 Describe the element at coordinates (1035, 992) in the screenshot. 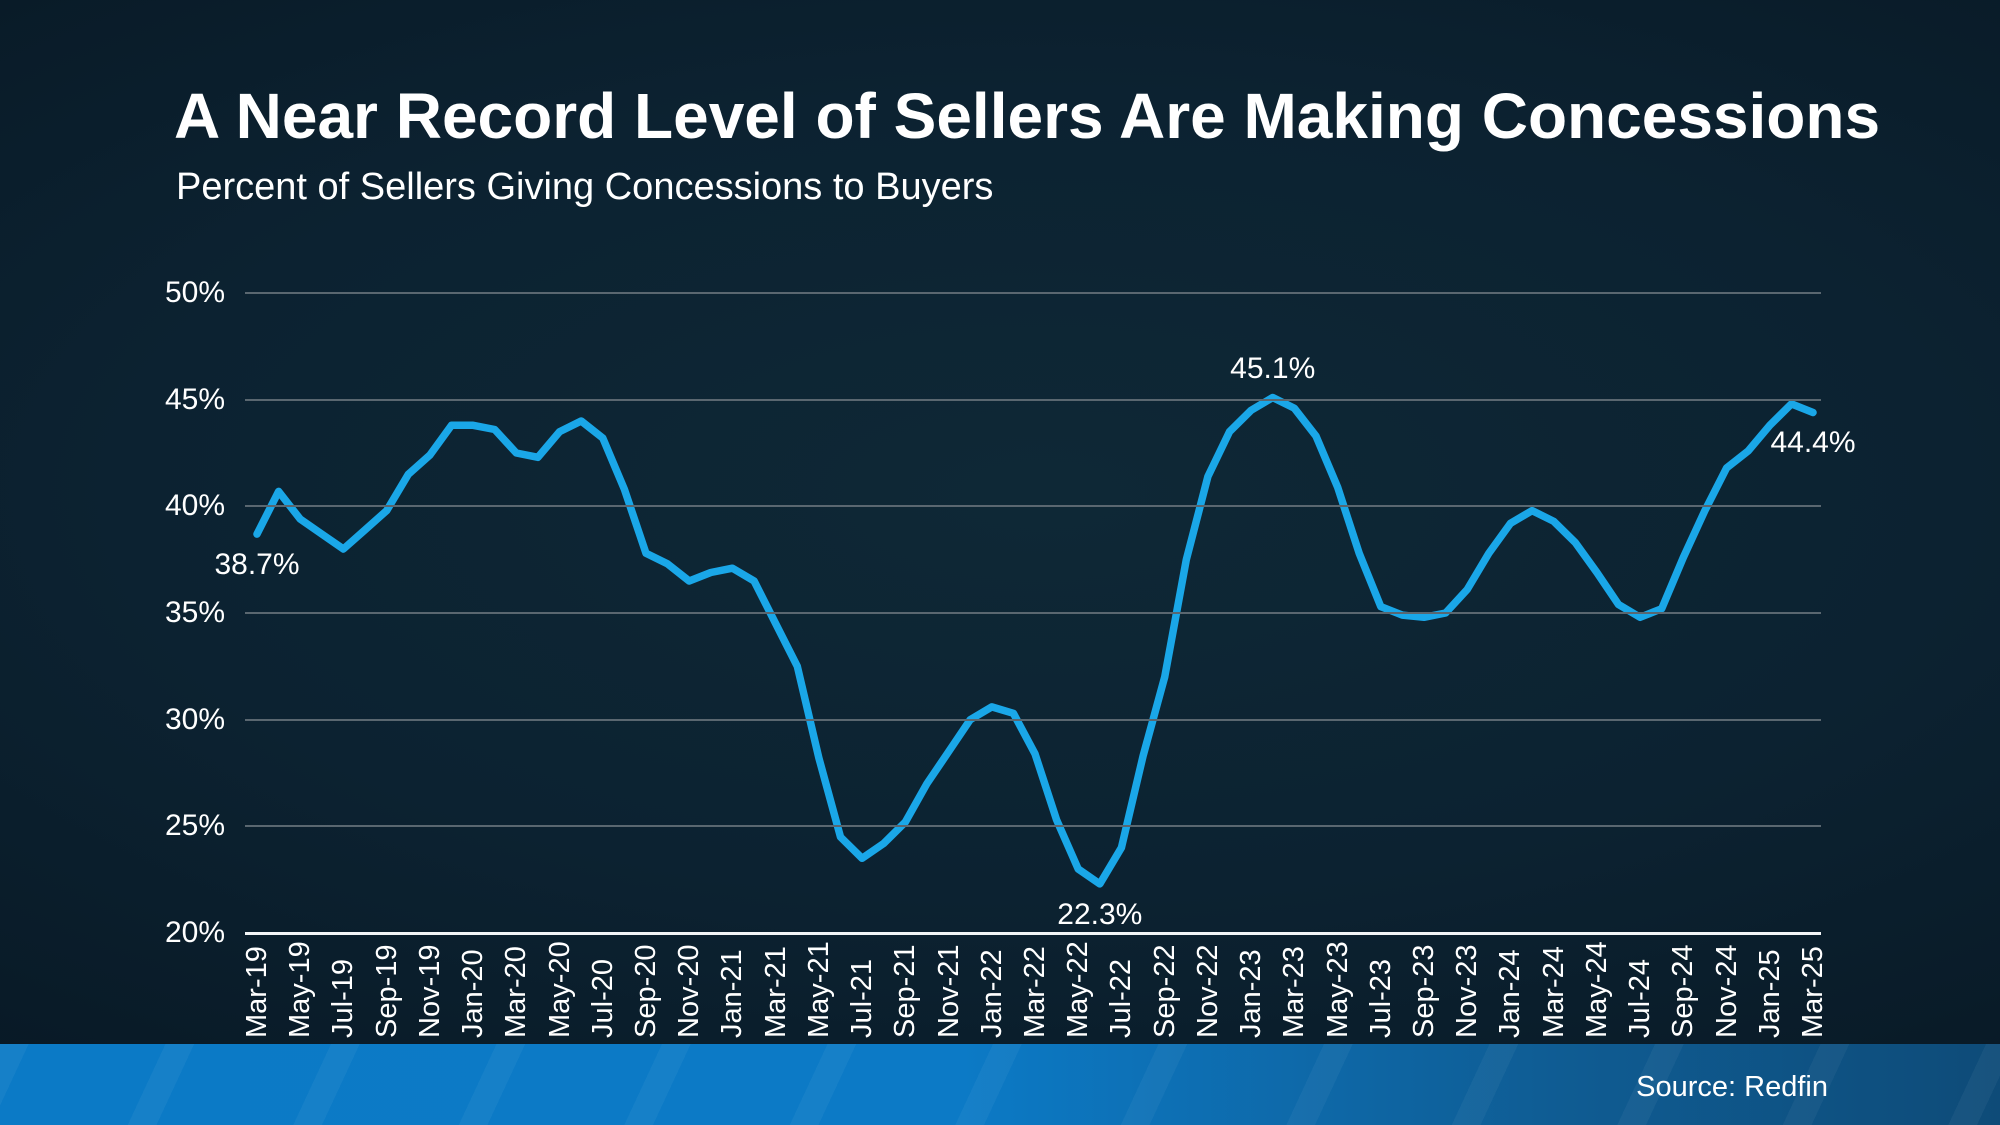

I see `x-tick-label: Mar-22` at that location.